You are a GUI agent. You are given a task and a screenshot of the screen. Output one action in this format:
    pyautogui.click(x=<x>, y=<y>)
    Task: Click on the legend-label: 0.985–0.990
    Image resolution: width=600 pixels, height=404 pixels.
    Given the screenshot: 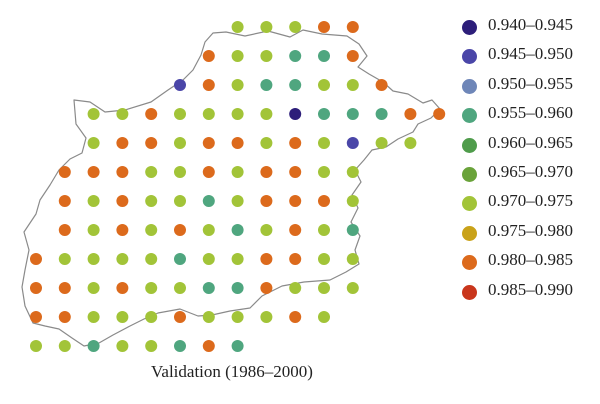 What is the action you would take?
    pyautogui.click(x=530, y=289)
    